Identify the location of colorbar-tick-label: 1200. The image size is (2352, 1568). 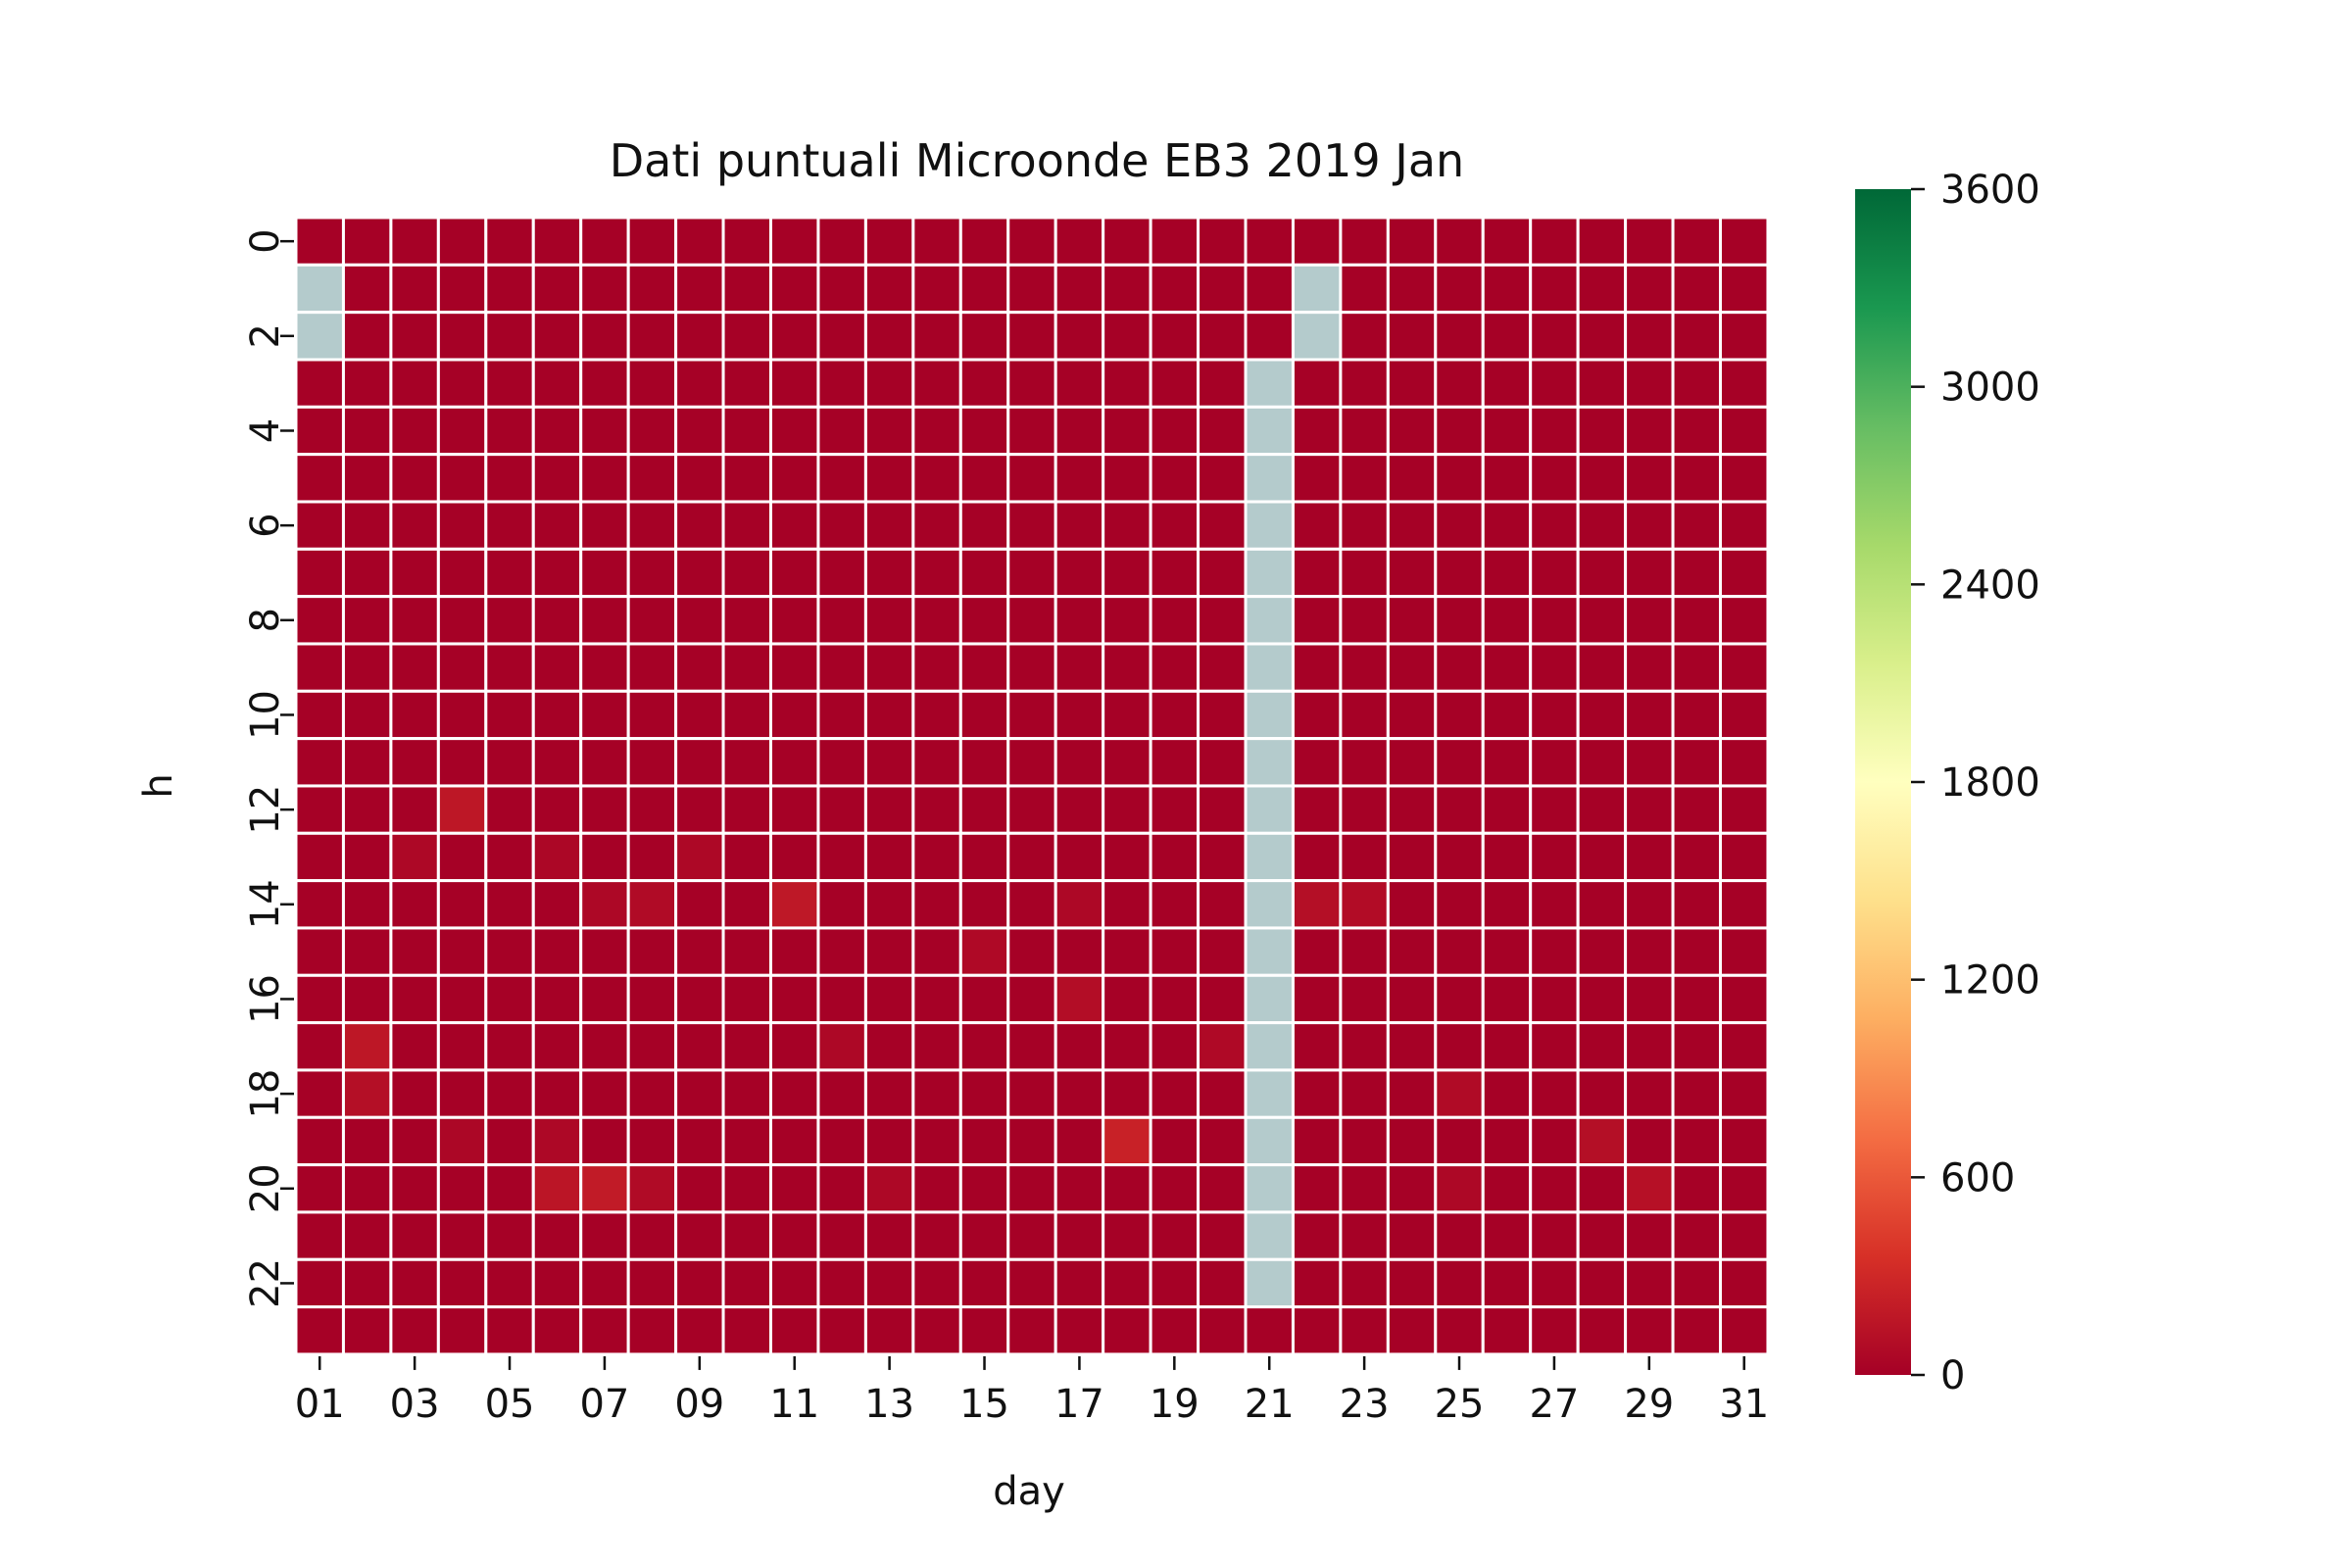
(1990, 981).